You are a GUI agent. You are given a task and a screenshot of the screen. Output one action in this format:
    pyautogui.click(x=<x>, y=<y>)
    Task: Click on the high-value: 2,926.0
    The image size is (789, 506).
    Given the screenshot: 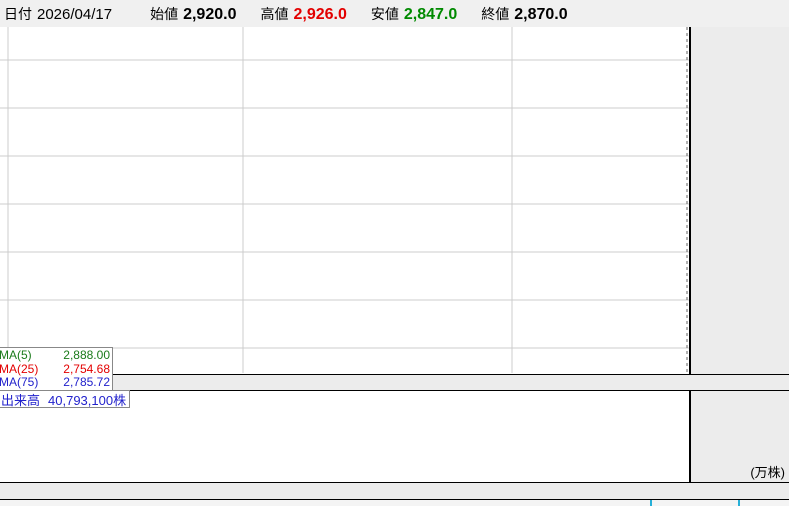 What is the action you would take?
    pyautogui.click(x=320, y=14)
    